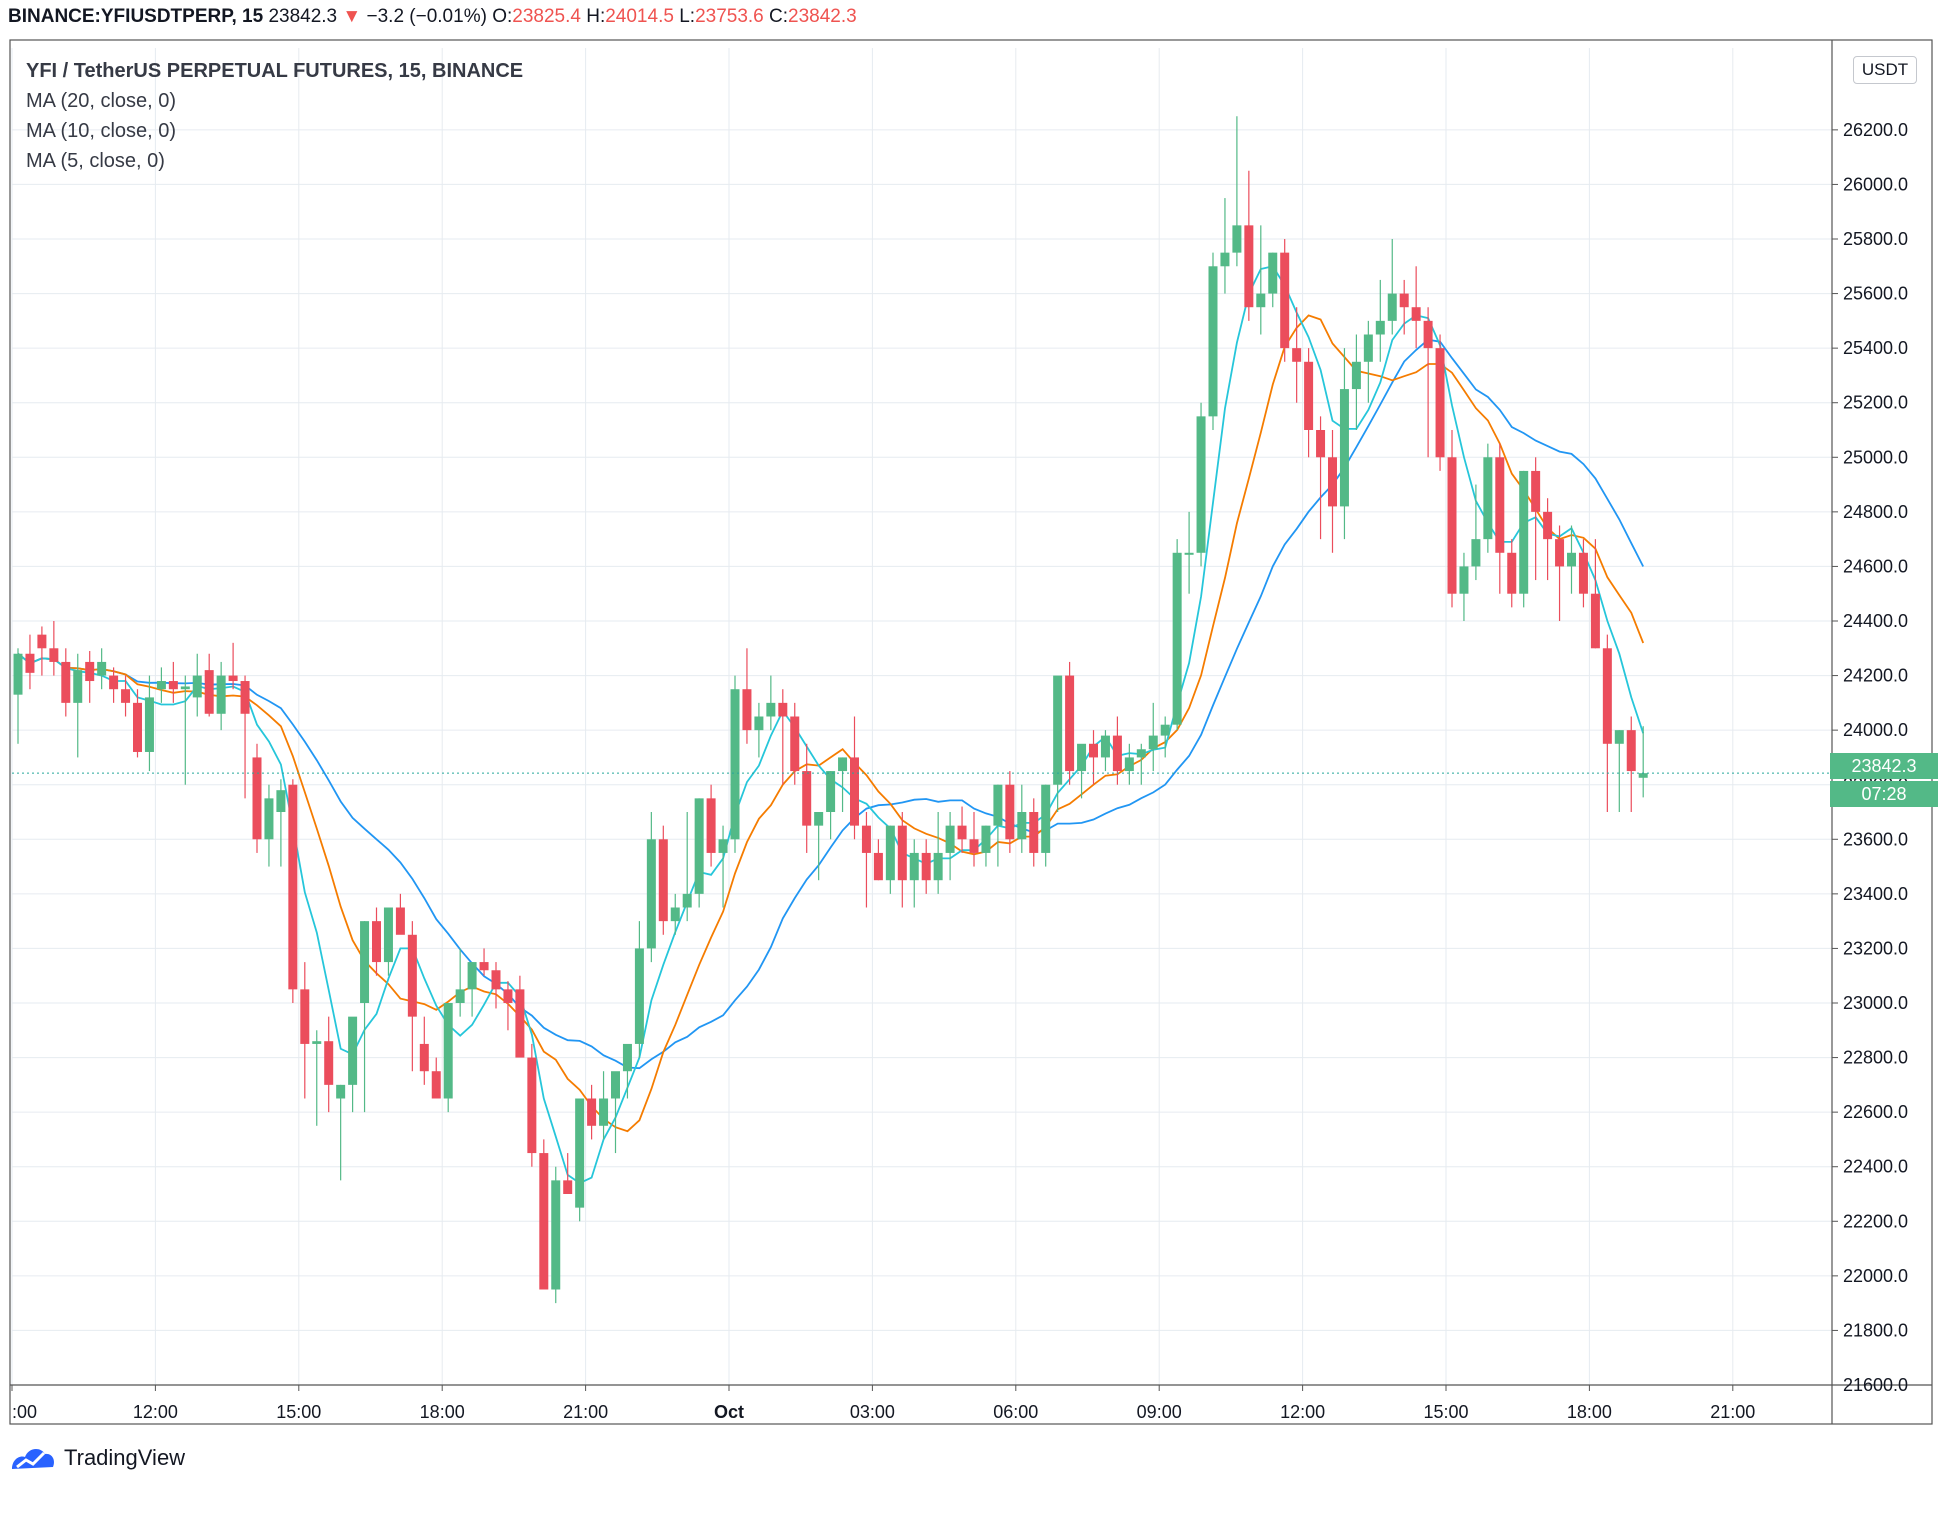 The image size is (1942, 1520). What do you see at coordinates (1875, 130) in the screenshot?
I see `y-tick-label: 26200.0` at bounding box center [1875, 130].